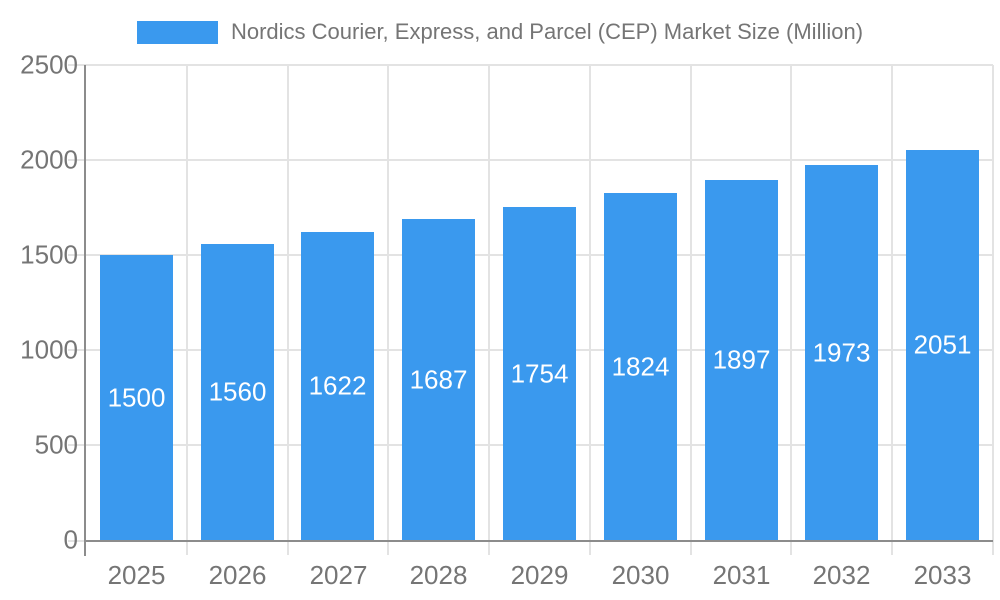 Image resolution: width=1000 pixels, height=600 pixels. I want to click on x-tick-label: 2030, so click(640, 575).